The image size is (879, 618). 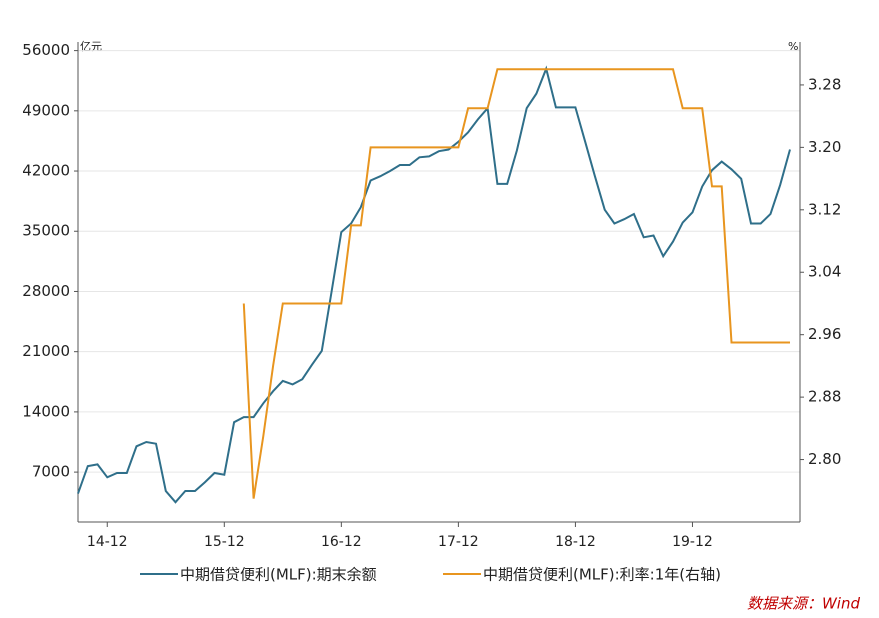 I want to click on y2-tick-label: 2.96, so click(x=824, y=334).